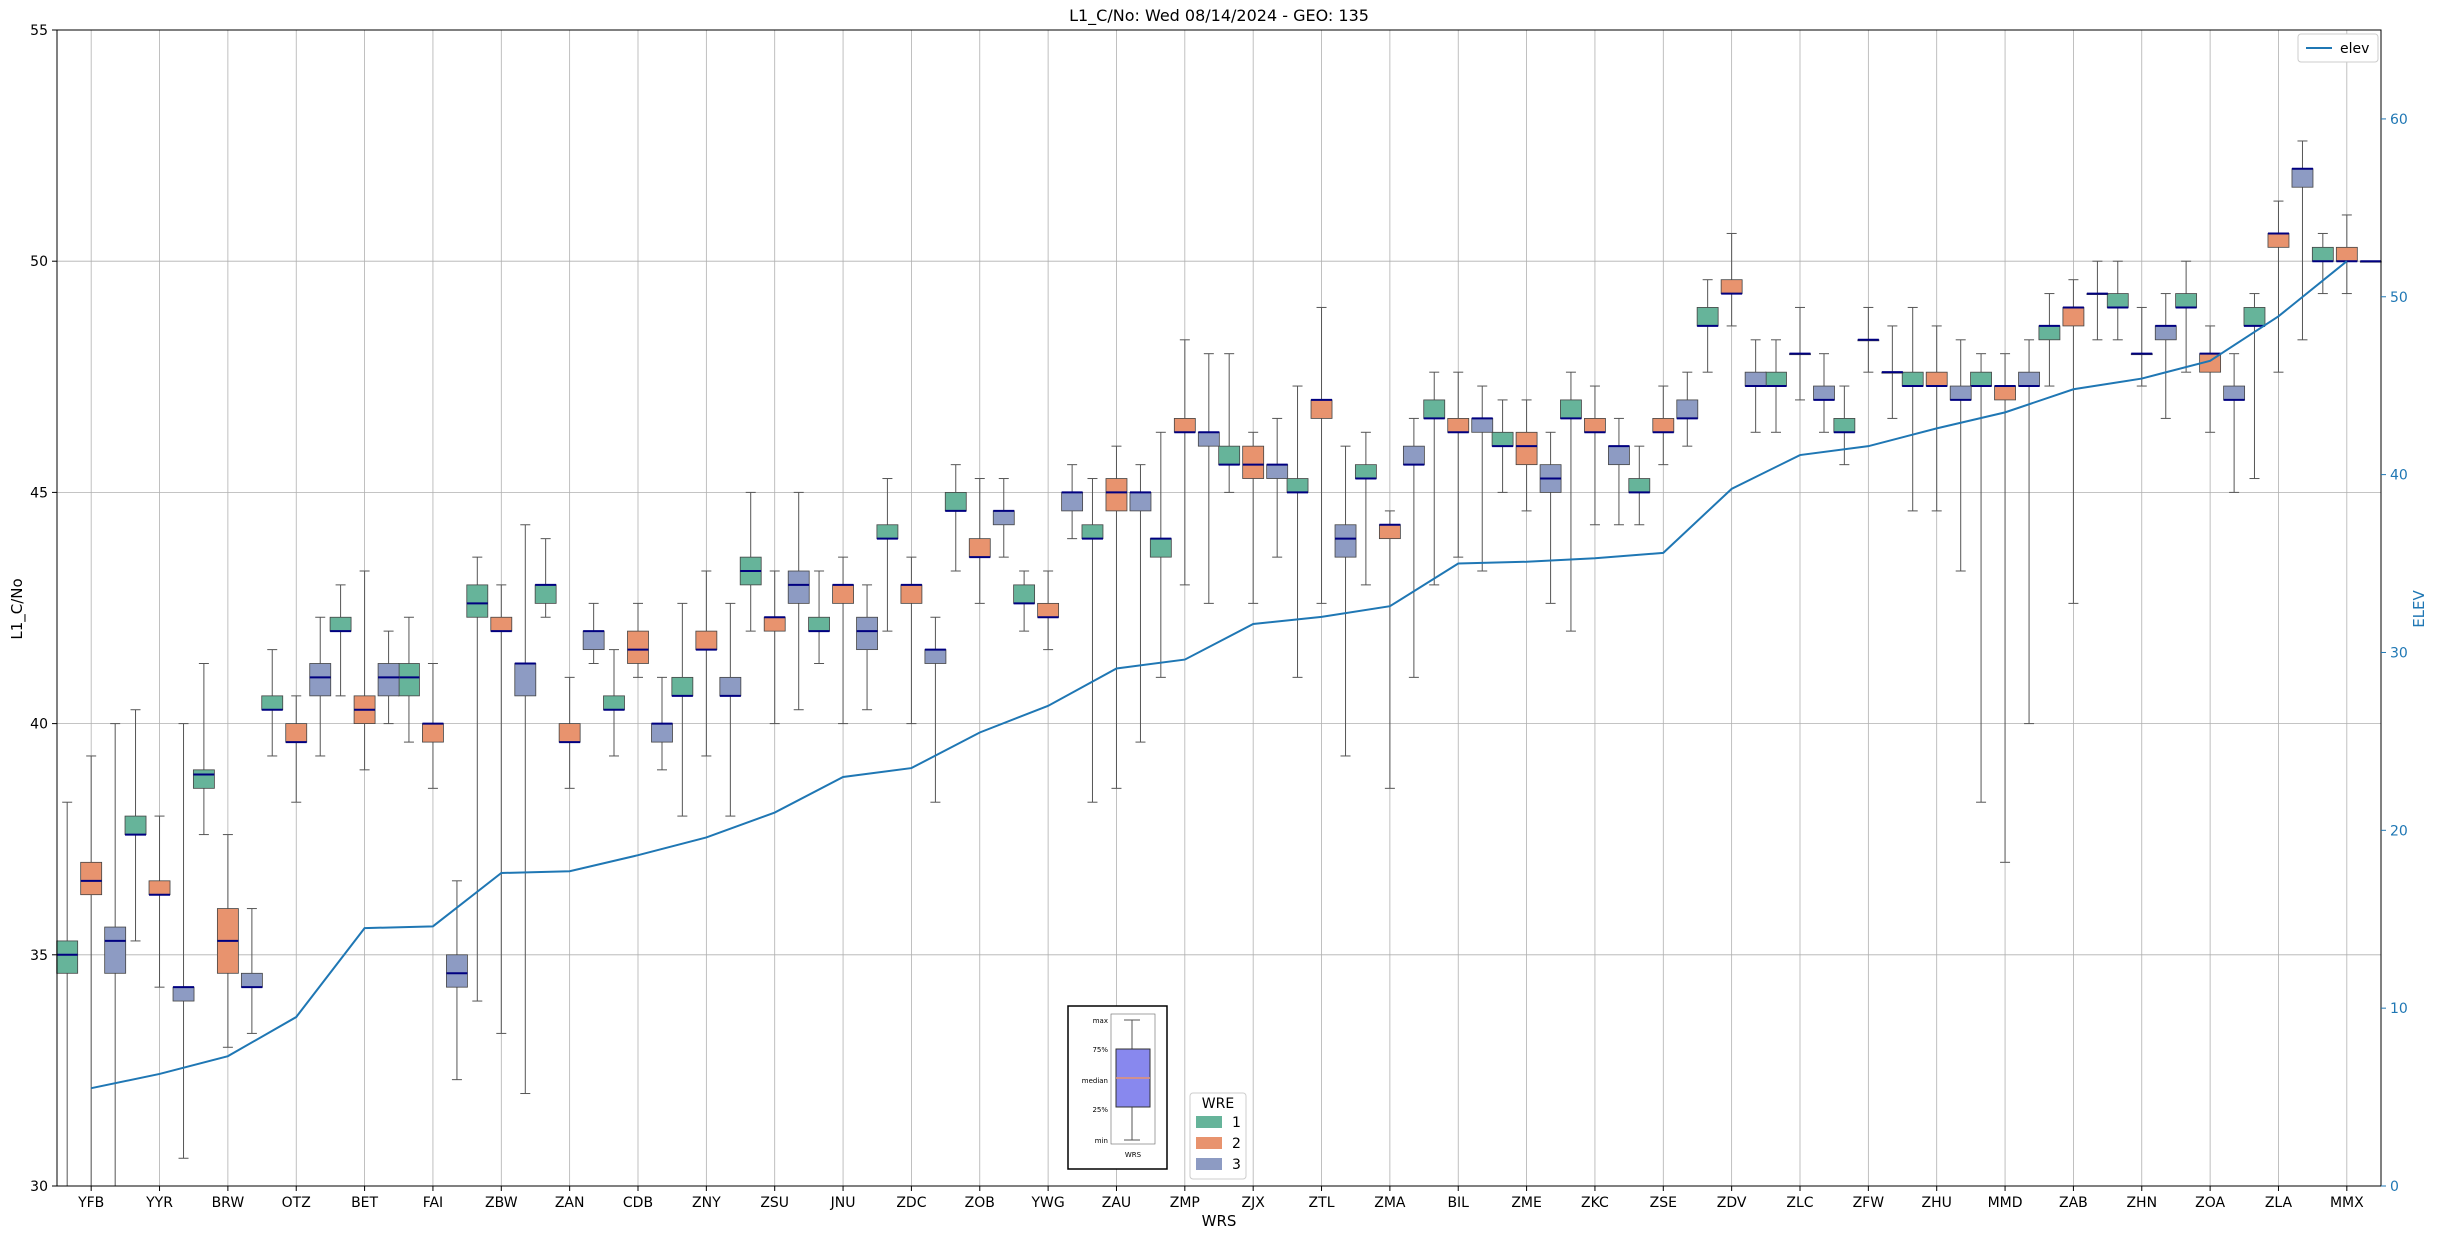 Image resolution: width=2439 pixels, height=1238 pixels. What do you see at coordinates (1981, 578) in the screenshot?
I see `box-MMD-wre1` at bounding box center [1981, 578].